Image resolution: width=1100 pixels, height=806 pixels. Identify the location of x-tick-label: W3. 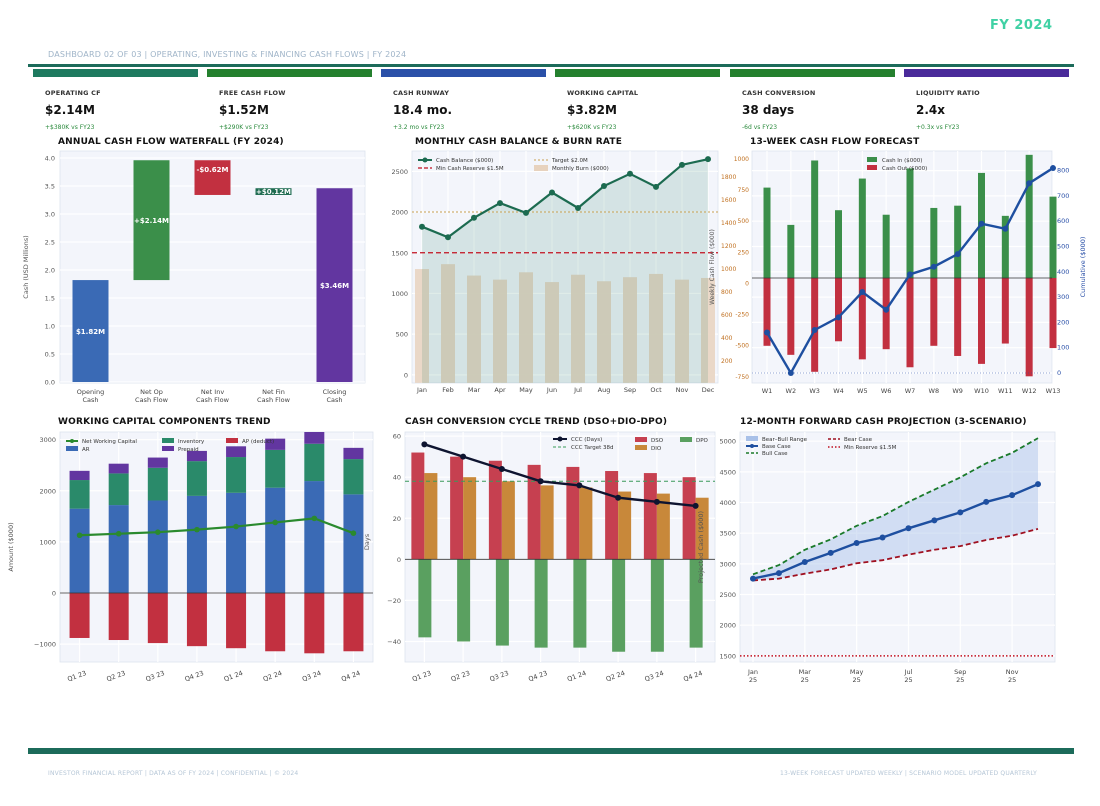
(814, 391).